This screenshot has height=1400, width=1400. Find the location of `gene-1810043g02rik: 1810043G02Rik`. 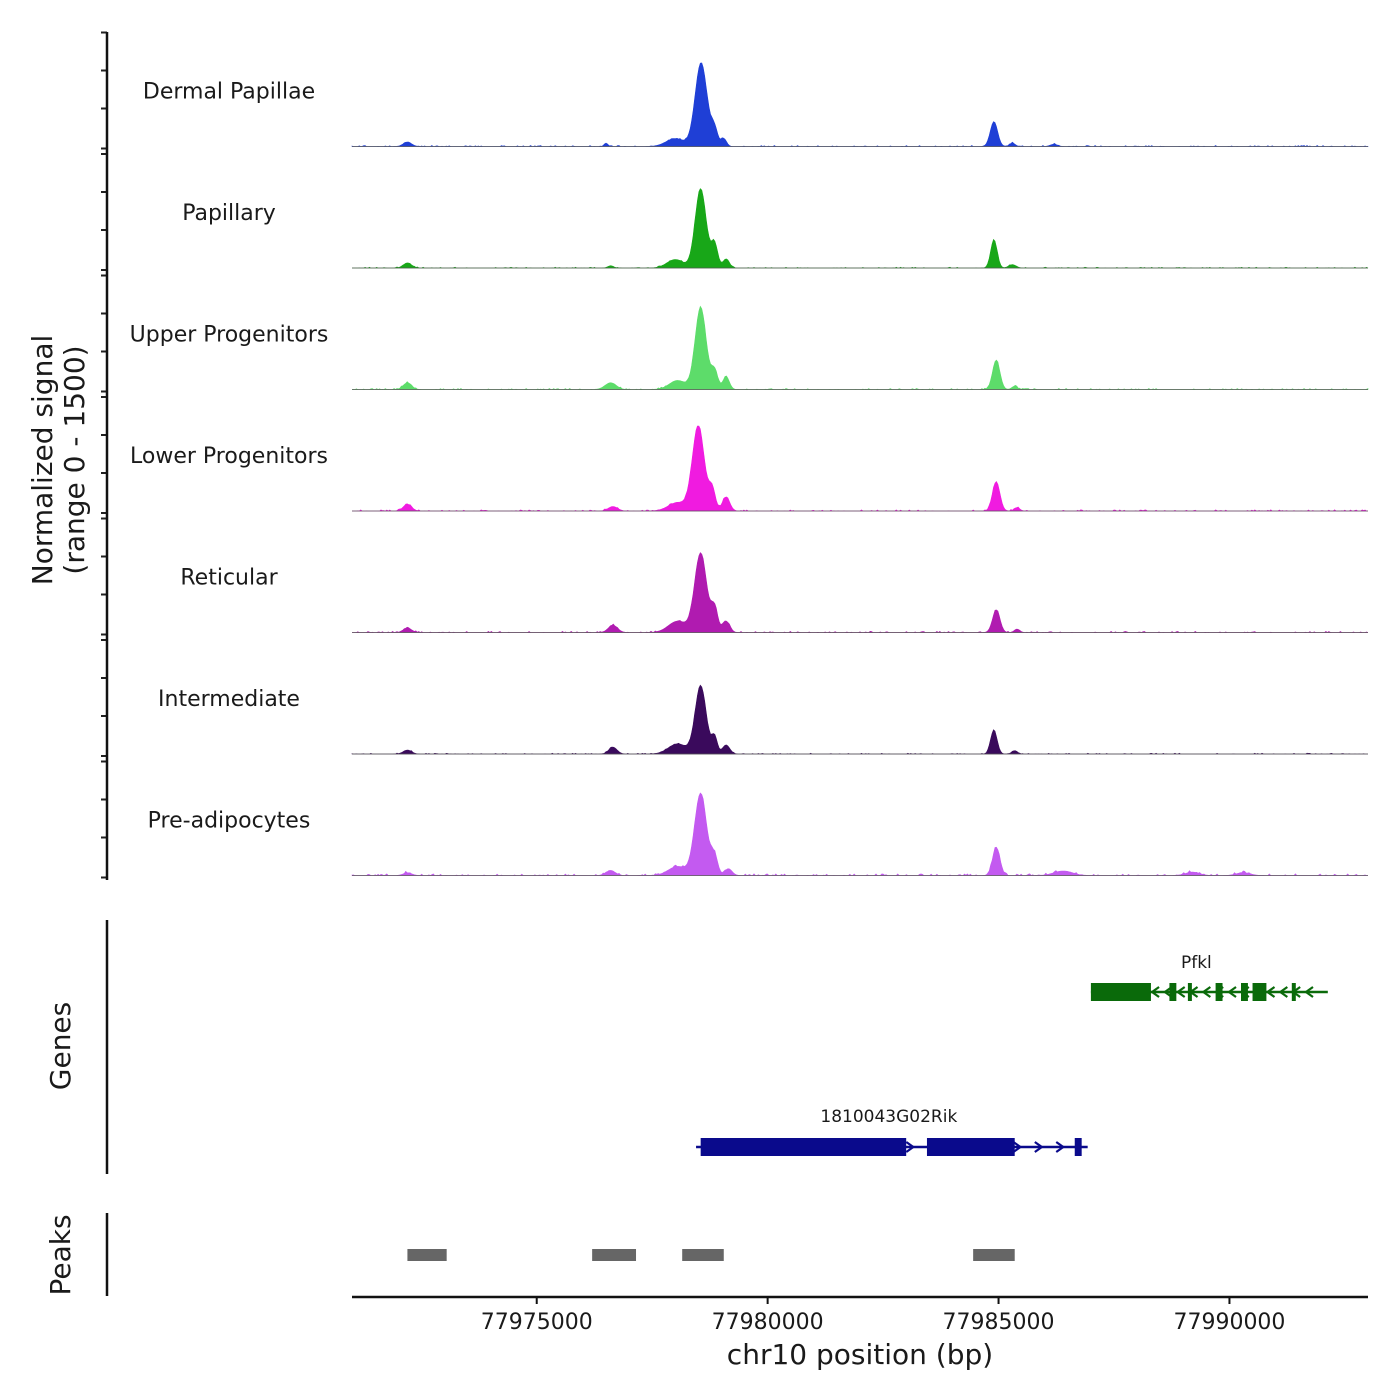

gene-1810043g02rik: 1810043G02Rik is located at coordinates (892, 1131).